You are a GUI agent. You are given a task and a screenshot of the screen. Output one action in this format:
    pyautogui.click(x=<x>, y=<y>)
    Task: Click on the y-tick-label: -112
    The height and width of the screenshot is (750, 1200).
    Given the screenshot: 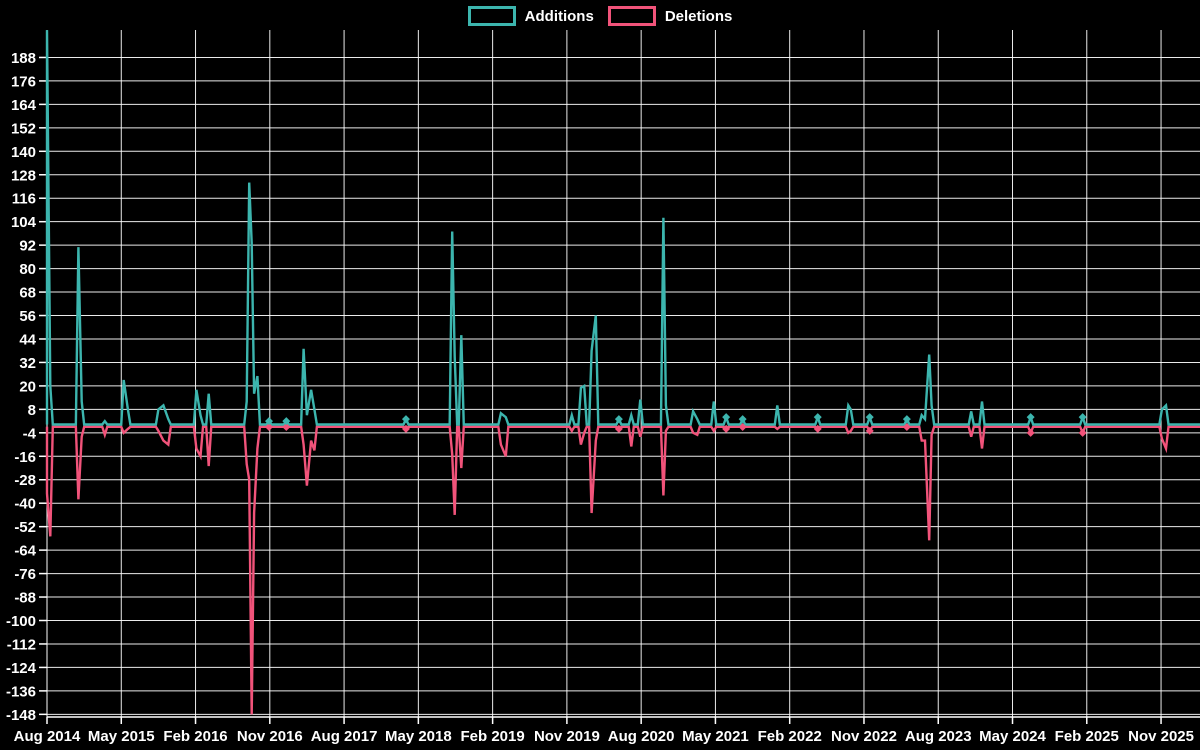 What is the action you would take?
    pyautogui.click(x=21, y=644)
    